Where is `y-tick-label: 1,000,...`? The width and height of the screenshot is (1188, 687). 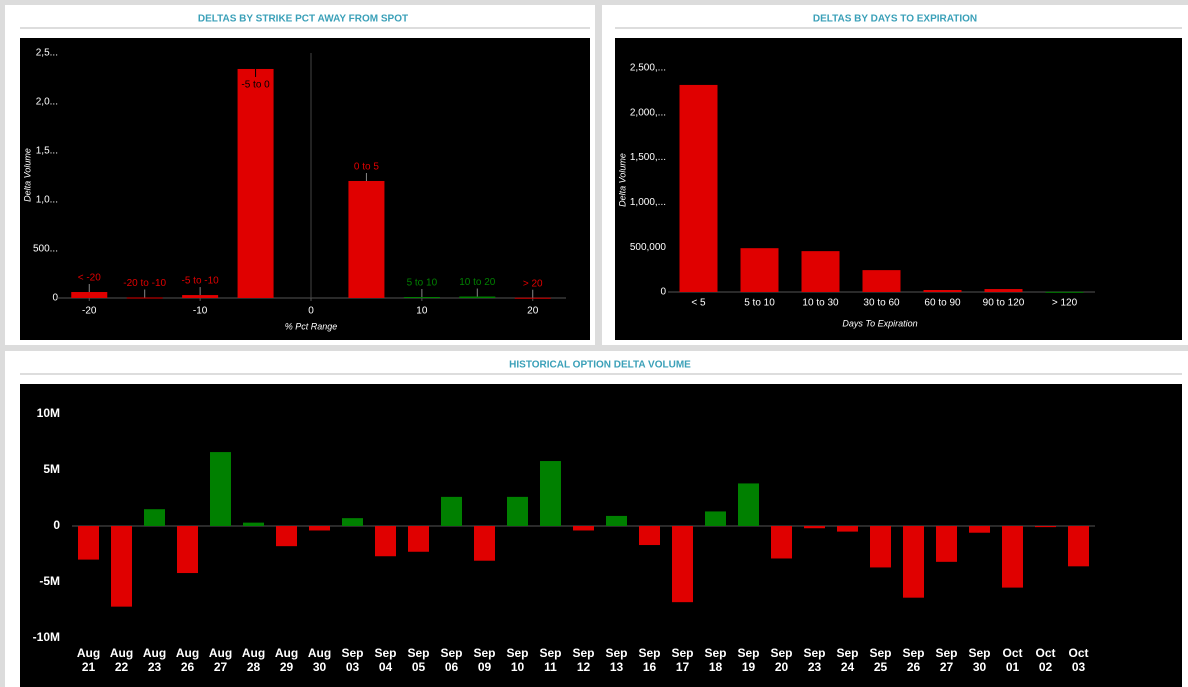 y-tick-label: 1,000,... is located at coordinates (648, 202).